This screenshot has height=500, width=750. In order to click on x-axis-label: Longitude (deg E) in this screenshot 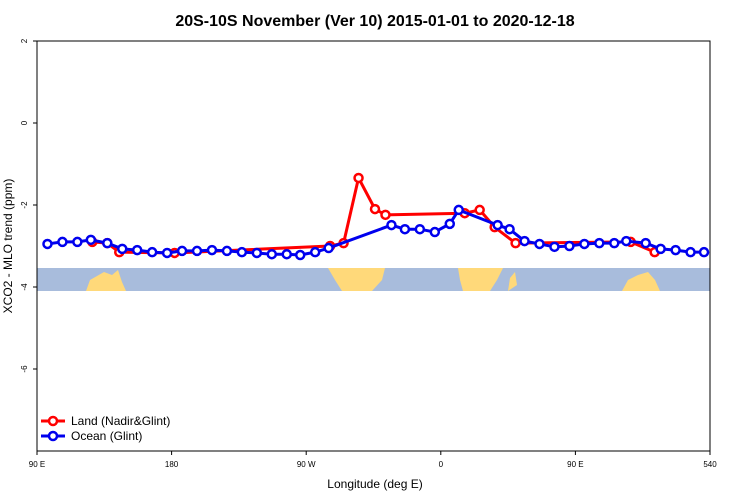, I will do `click(374, 484)`.